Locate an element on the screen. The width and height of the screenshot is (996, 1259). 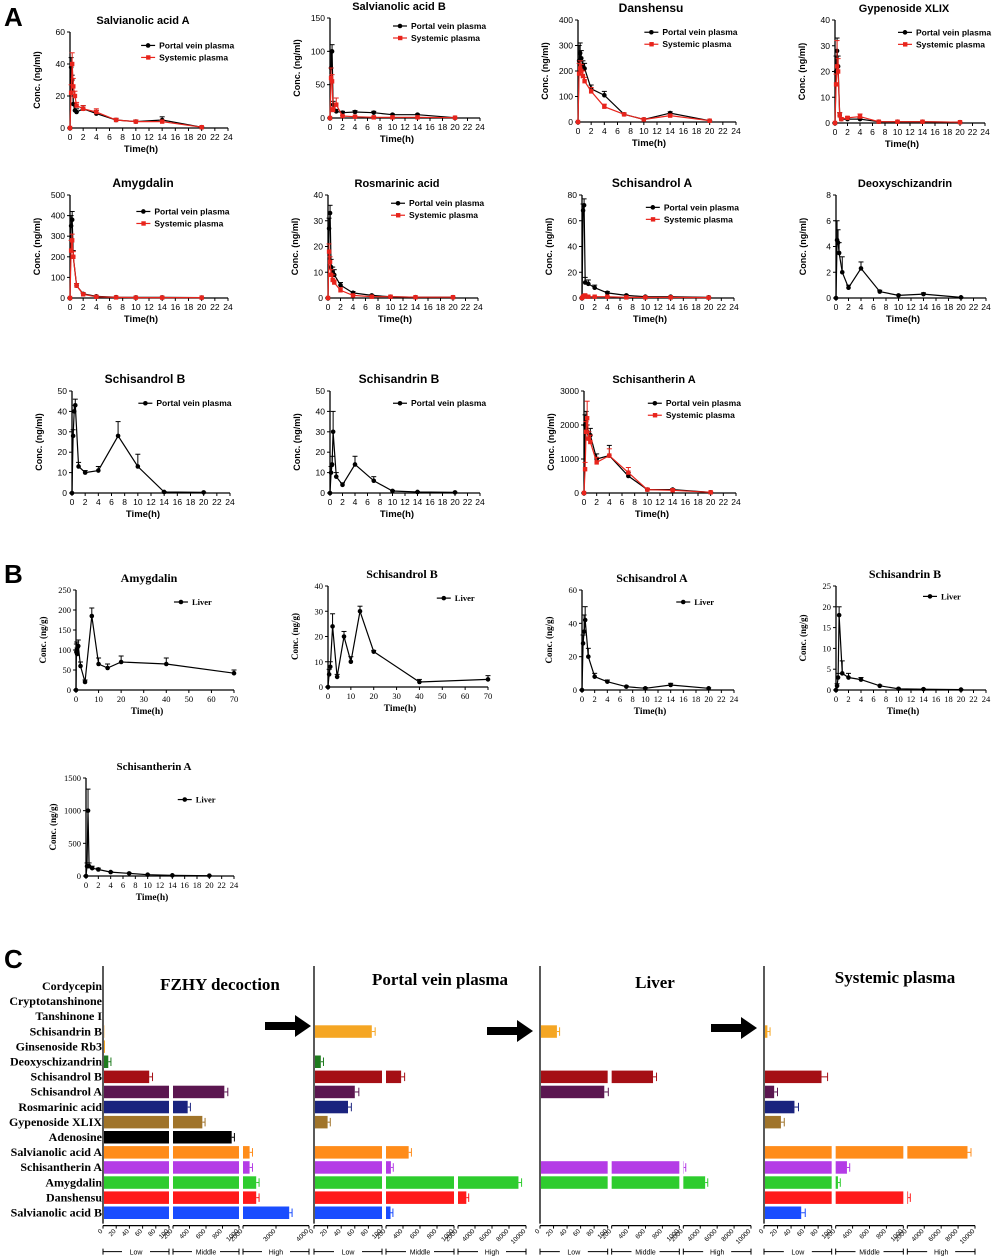
y-tick-label: 200 is located at coordinates (58, 257).